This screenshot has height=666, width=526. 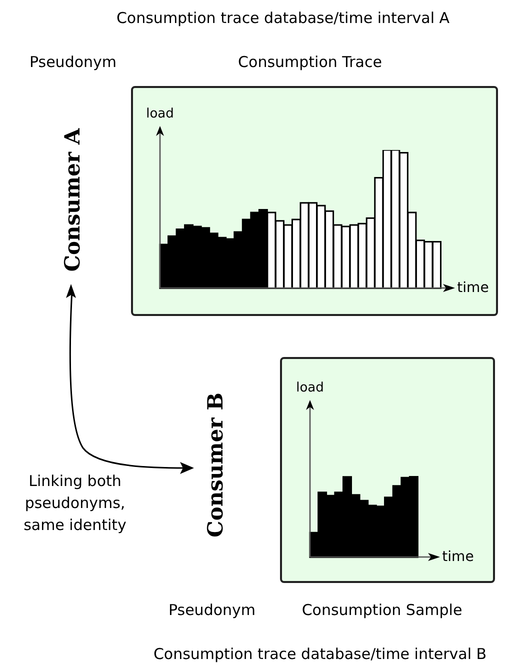 What do you see at coordinates (283, 18) in the screenshot?
I see `chart-title: Consumption trace database/time interval A` at bounding box center [283, 18].